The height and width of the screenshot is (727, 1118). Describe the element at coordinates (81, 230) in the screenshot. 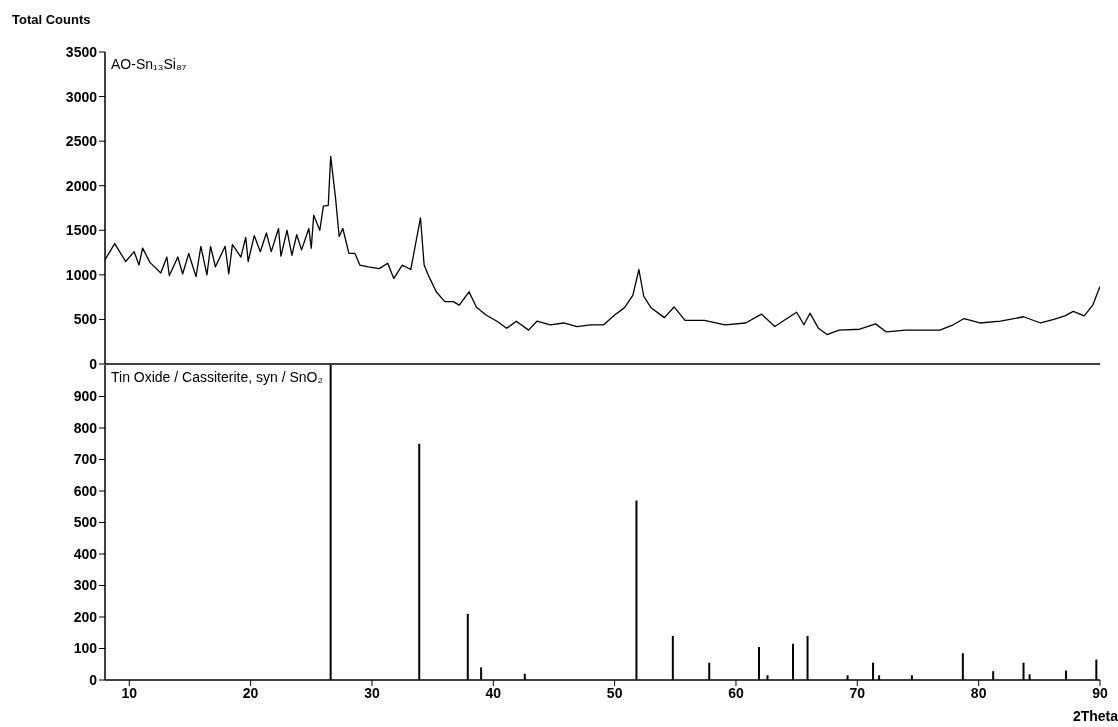

I see `y-tick-label: 1500` at that location.